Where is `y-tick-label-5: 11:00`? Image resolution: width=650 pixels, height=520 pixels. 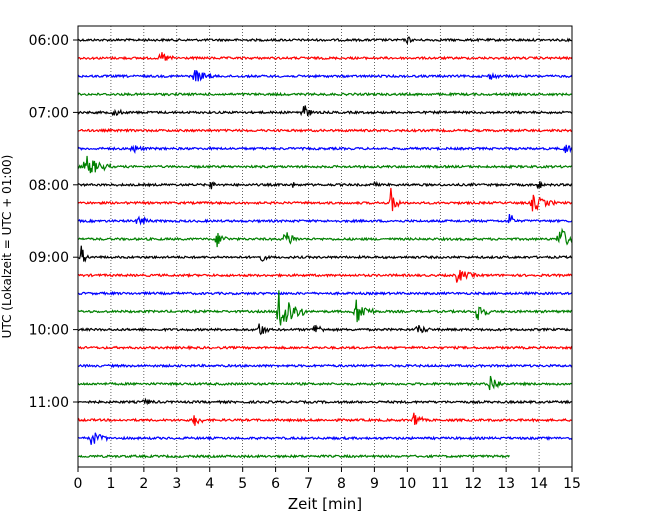
y-tick-label-5: 11:00 is located at coordinates (49, 403).